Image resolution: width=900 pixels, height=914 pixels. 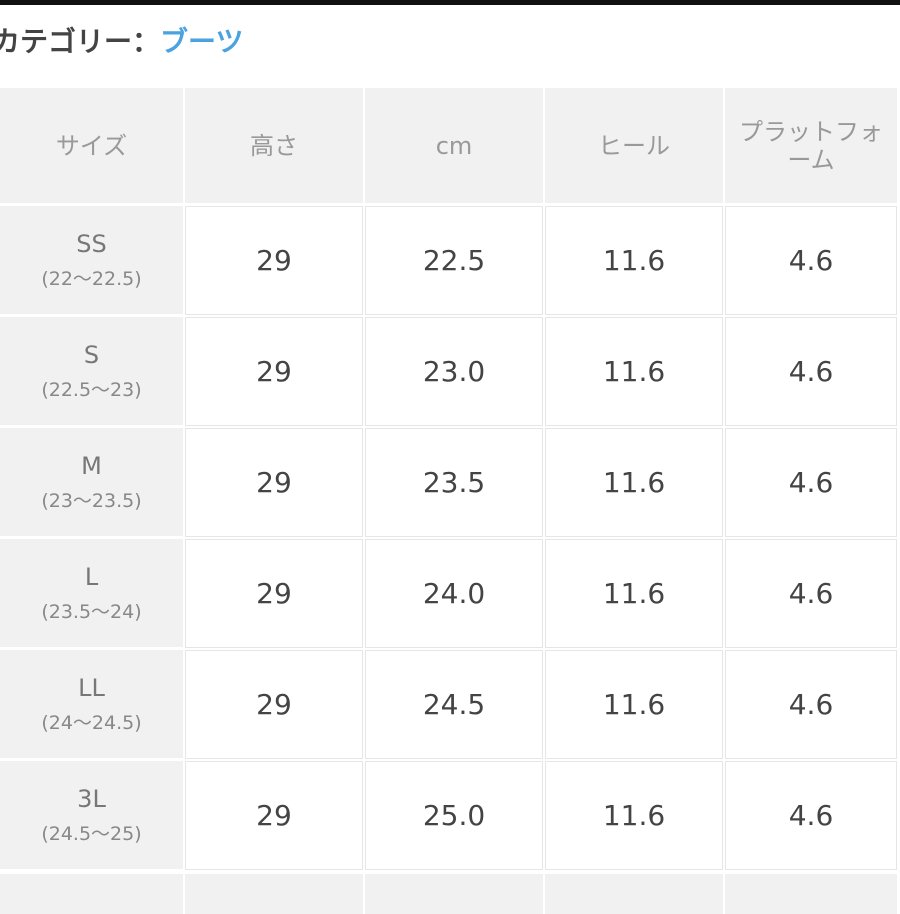 I want to click on size-range: (24.5〜25), so click(x=91, y=833).